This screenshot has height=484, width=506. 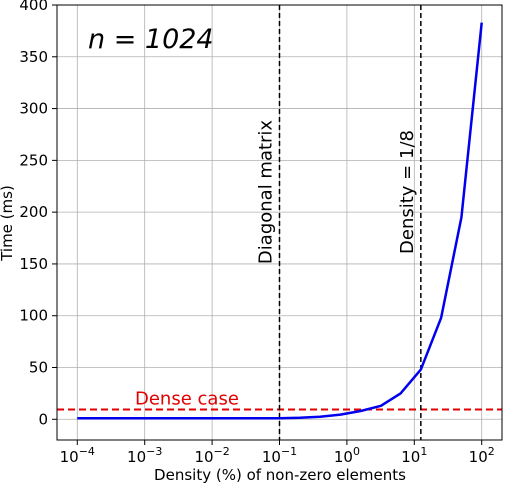 What do you see at coordinates (414, 455) in the screenshot?
I see `x-tick-label: 10¹` at bounding box center [414, 455].